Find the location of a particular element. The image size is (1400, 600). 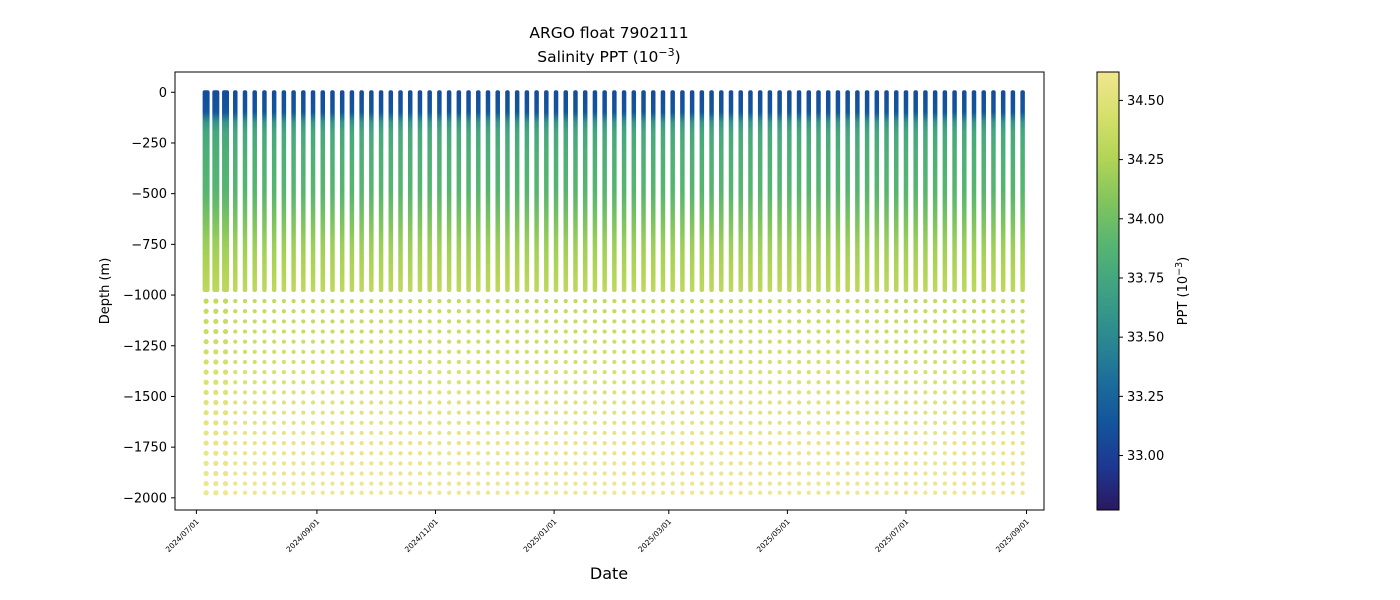

colorbar-label-main: PPT (10 is located at coordinates (1183, 300).